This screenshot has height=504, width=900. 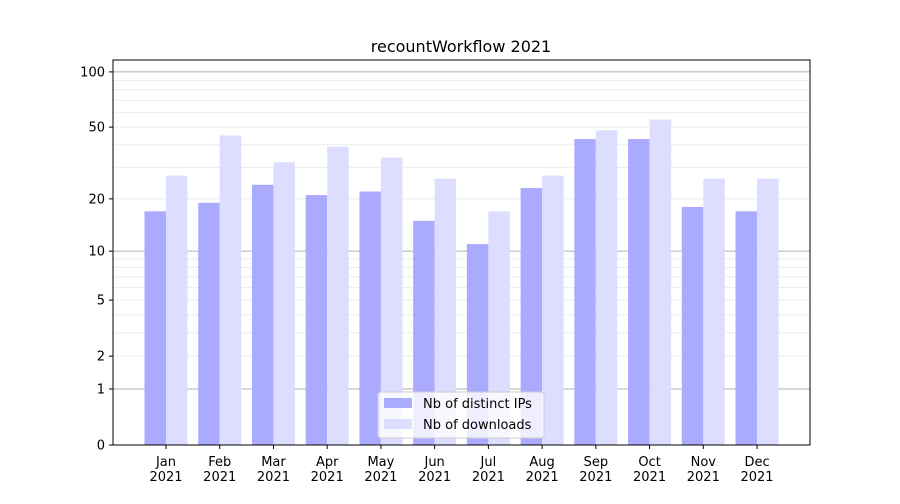 I want to click on chart-title: recountWorkflow 2021, so click(x=461, y=46).